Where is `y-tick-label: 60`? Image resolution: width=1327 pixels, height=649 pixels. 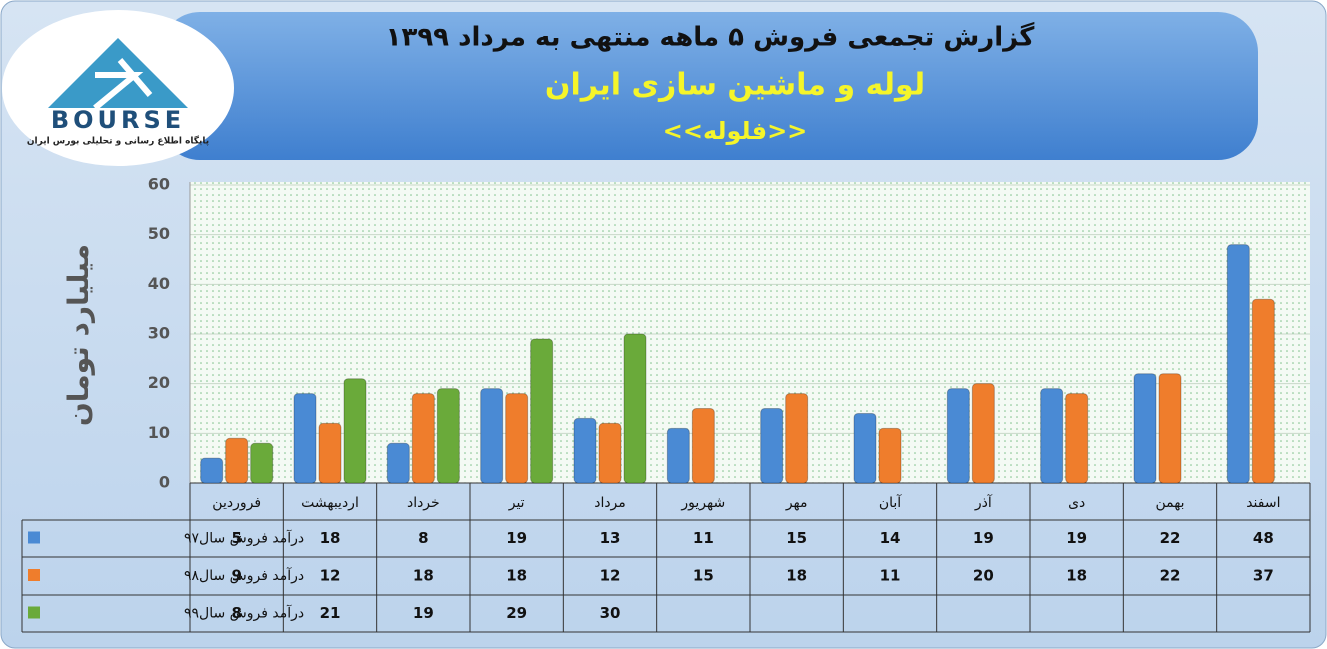 y-tick-label: 60 is located at coordinates (159, 184).